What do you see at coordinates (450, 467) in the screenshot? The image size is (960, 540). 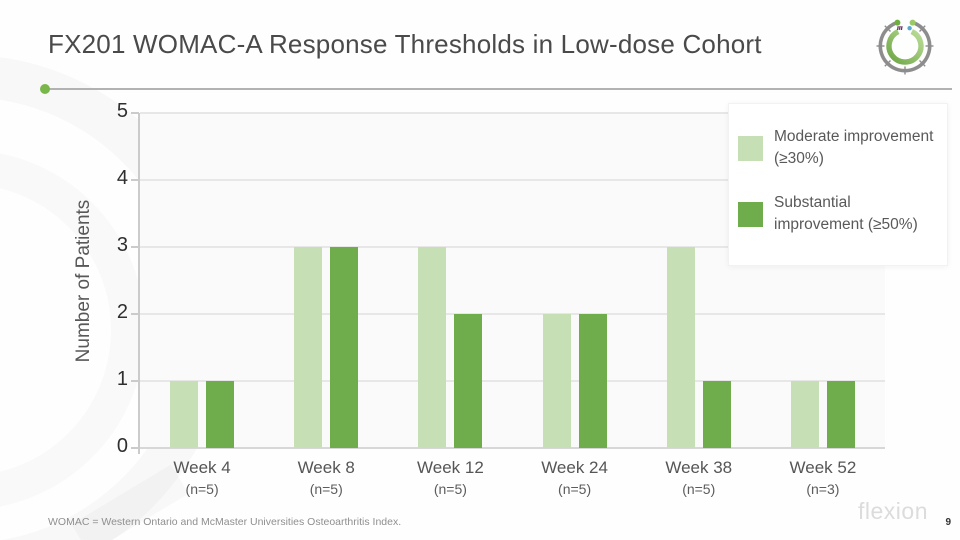 I see `x-category-name: Week 12` at bounding box center [450, 467].